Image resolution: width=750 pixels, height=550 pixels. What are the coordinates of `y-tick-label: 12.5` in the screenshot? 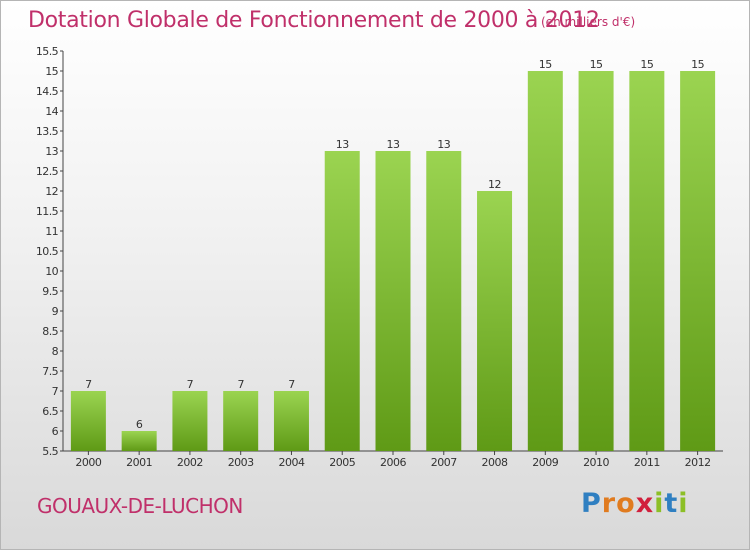 It's located at (47, 171).